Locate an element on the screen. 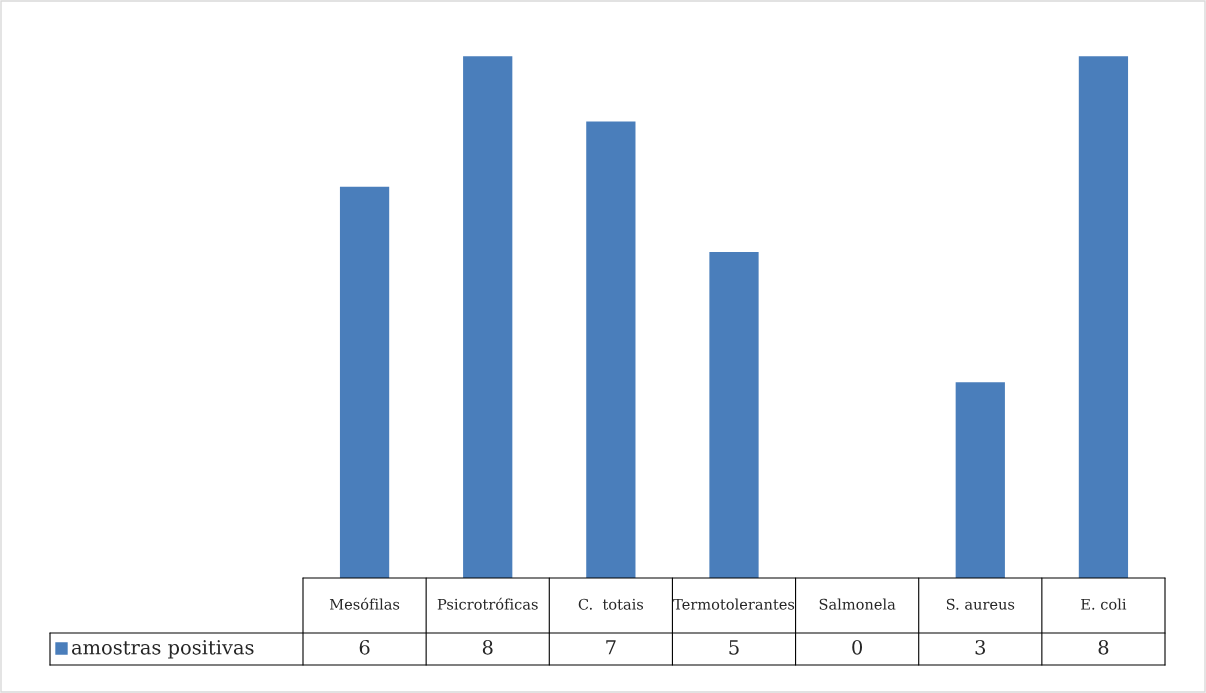 The image size is (1206, 693). legend-label: amostras positivas is located at coordinates (162, 649).